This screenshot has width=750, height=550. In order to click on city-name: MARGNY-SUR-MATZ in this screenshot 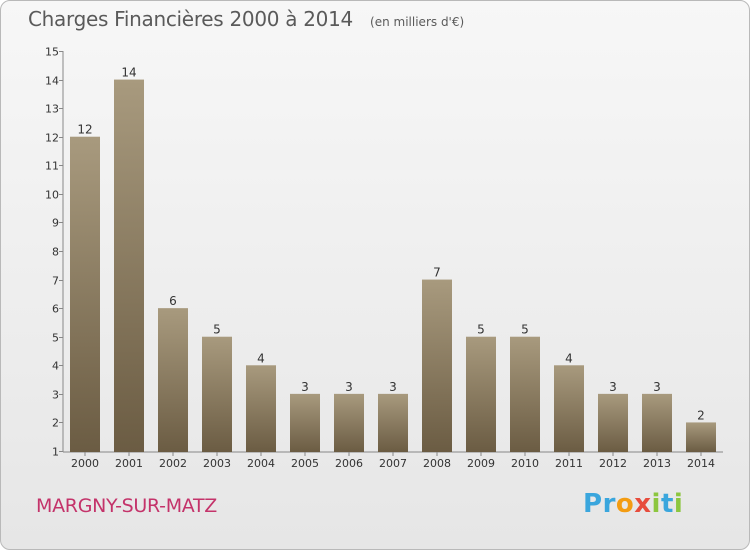, I will do `click(127, 506)`.